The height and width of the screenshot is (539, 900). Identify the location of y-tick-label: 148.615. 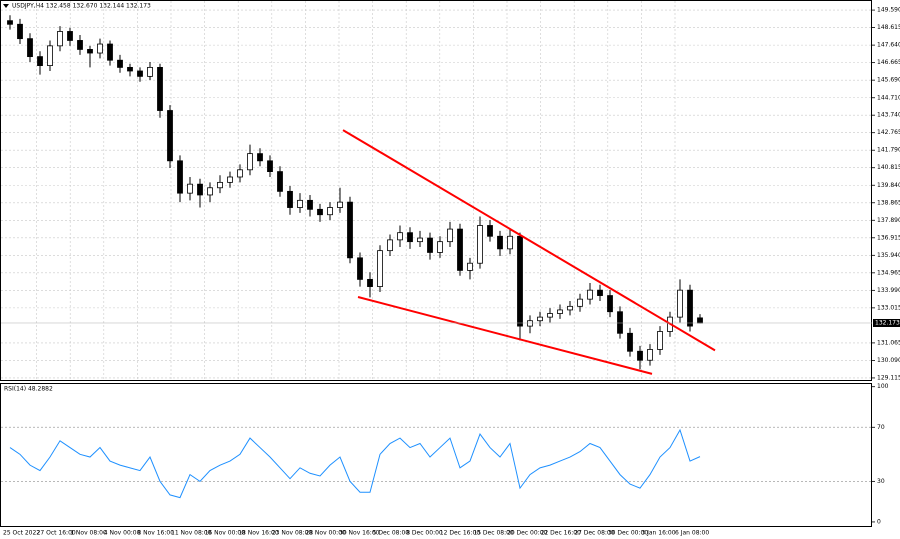
(888, 27).